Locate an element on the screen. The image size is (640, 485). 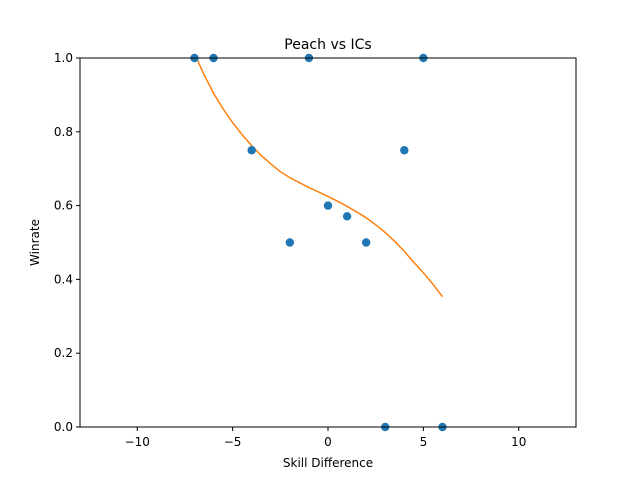
x-tick-label: 5 is located at coordinates (424, 442).